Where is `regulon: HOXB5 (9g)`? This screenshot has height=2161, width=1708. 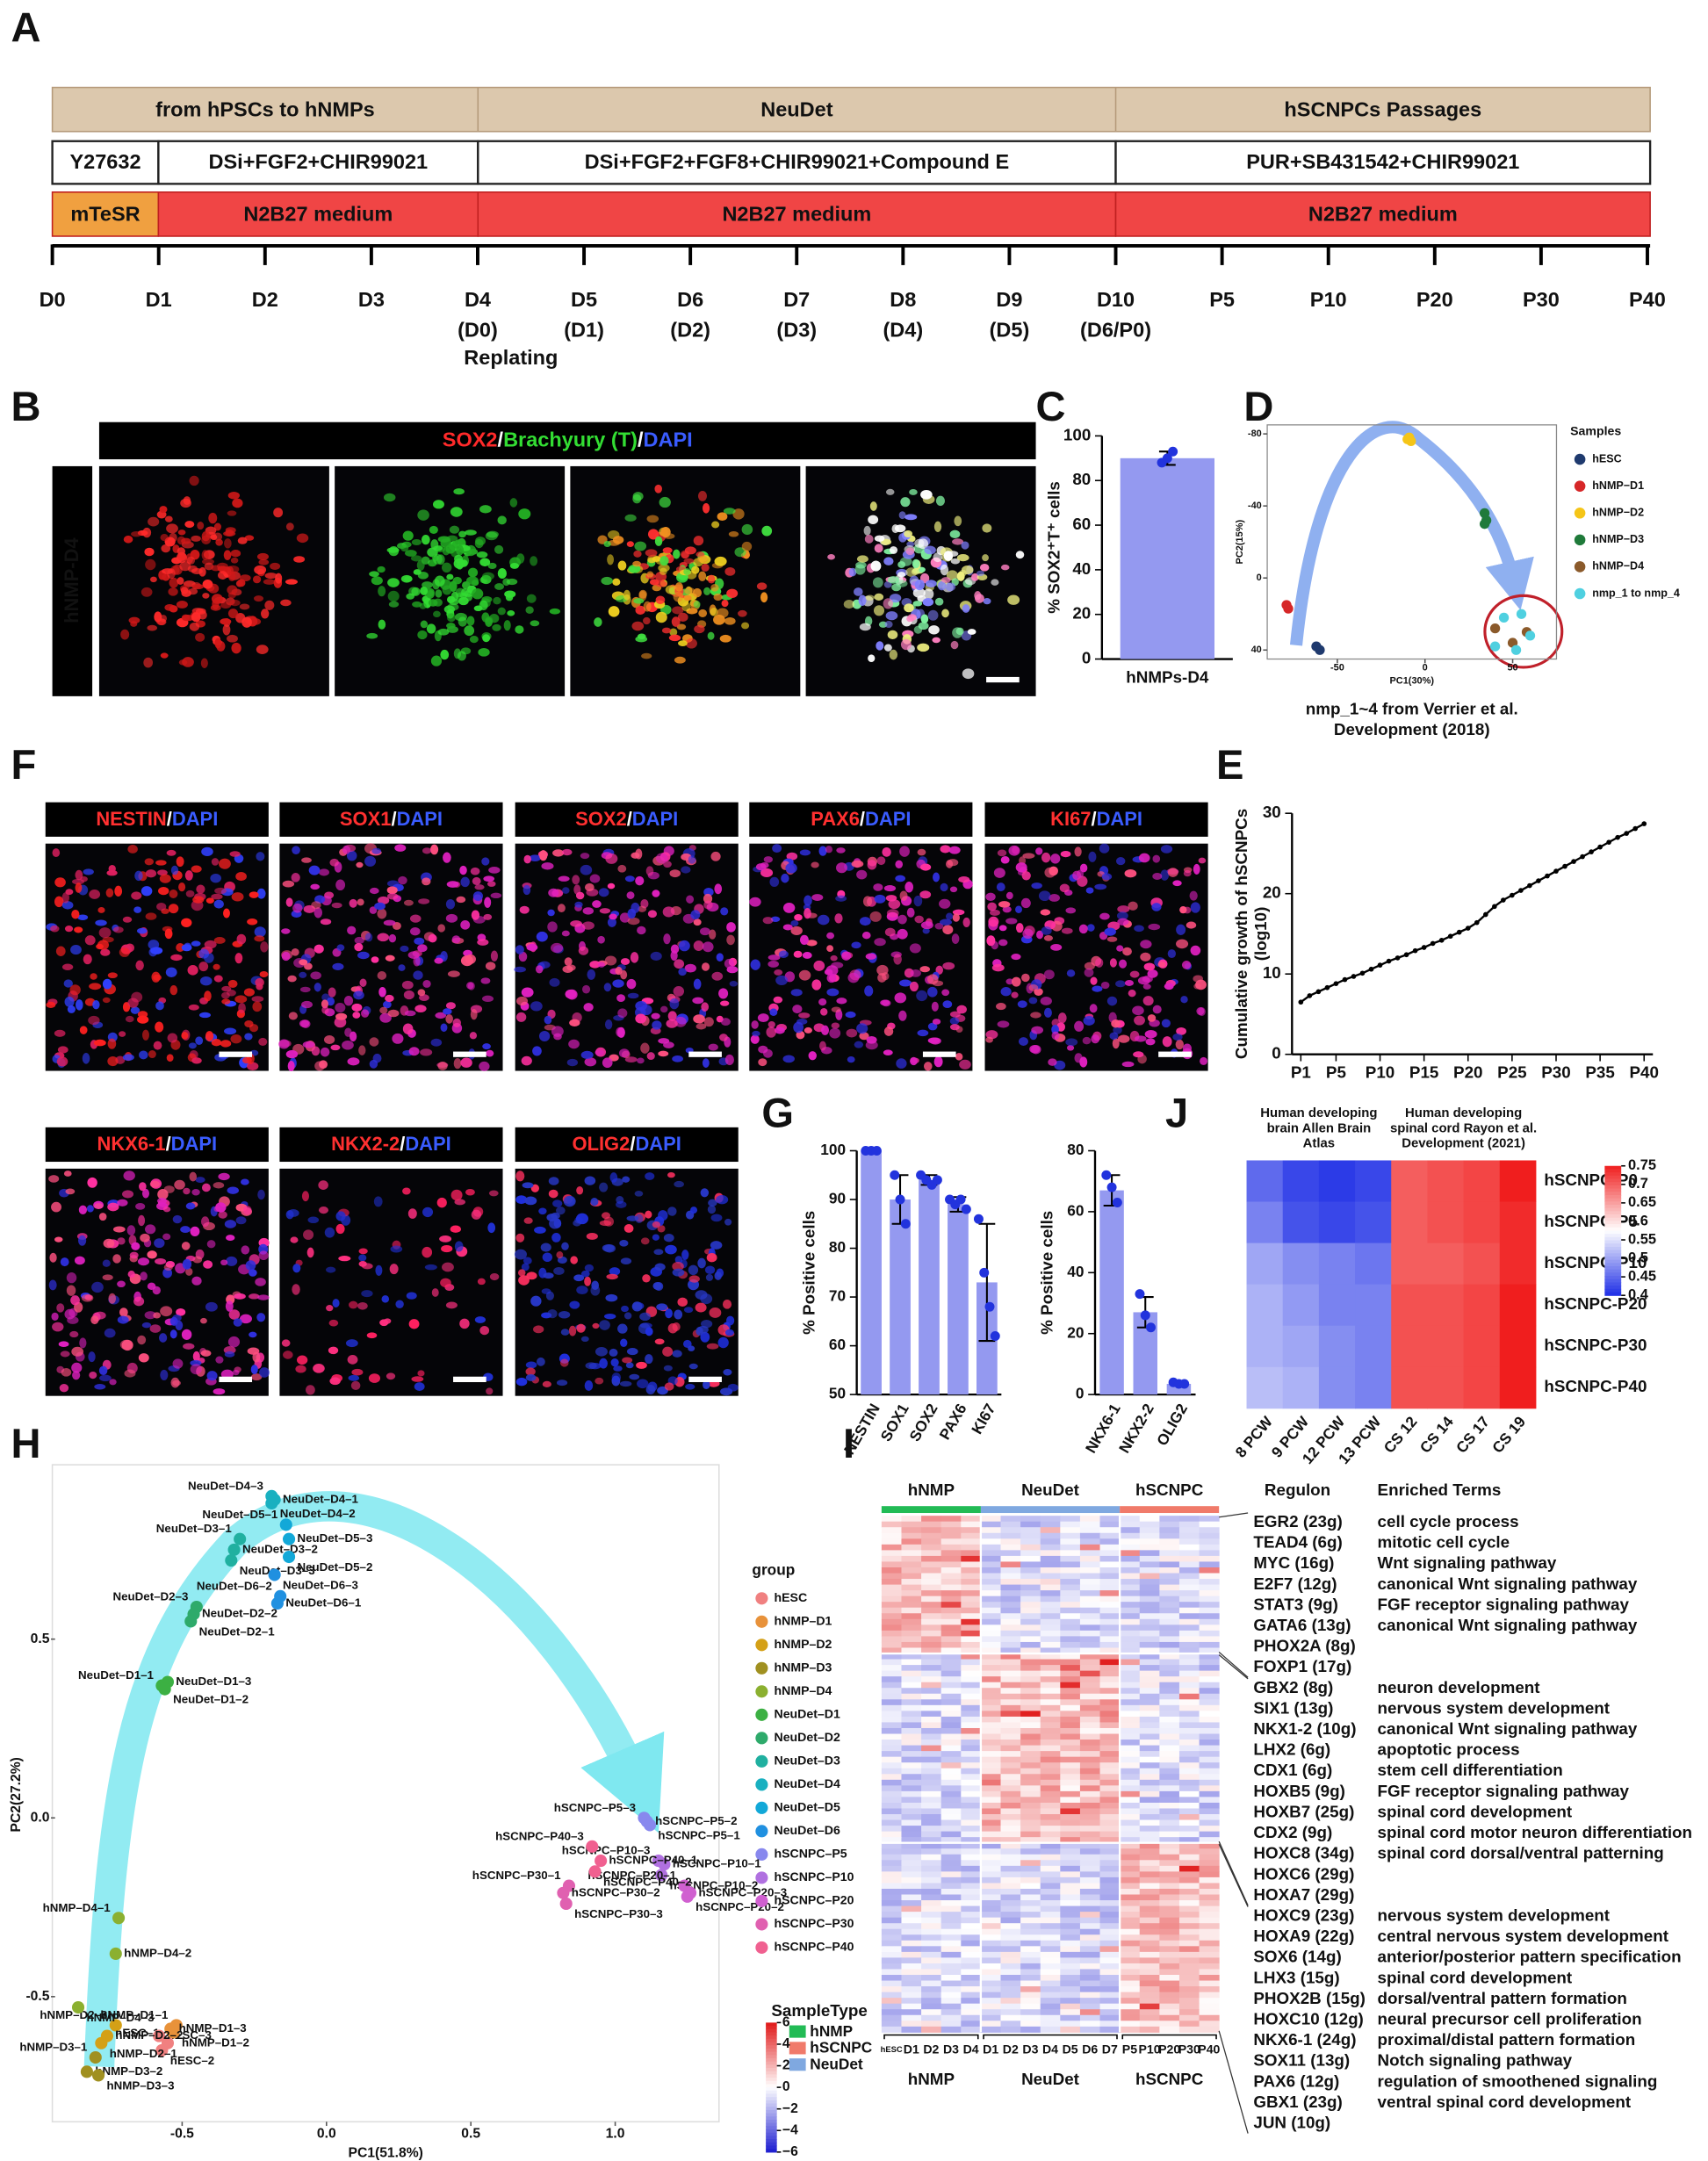
regulon: HOXB5 (9g) is located at coordinates (1299, 1791).